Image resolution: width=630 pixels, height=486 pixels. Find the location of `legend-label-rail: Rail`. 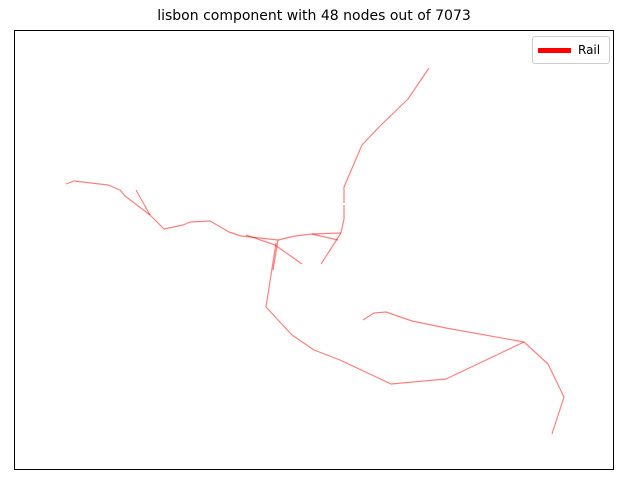

legend-label-rail: Rail is located at coordinates (589, 50).